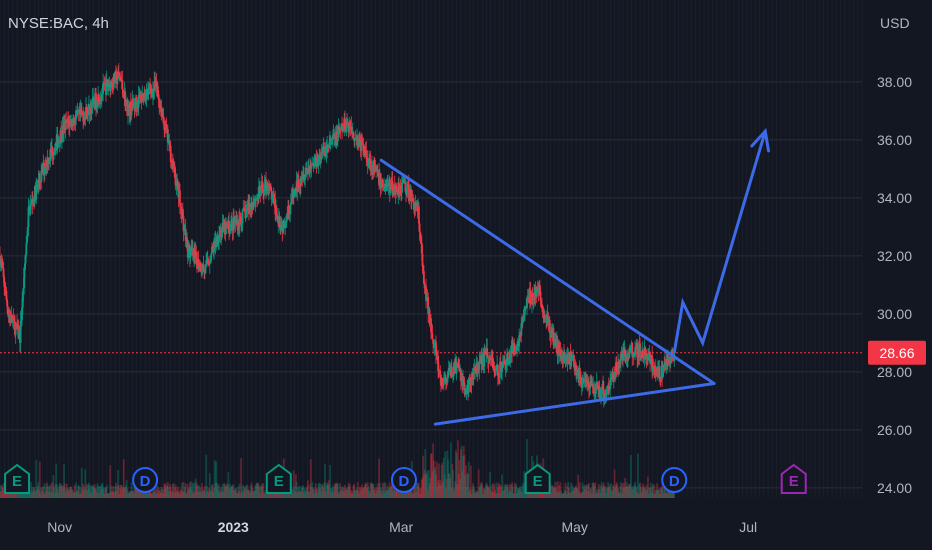  Describe the element at coordinates (145, 481) in the screenshot. I see `event-marker-label: D` at that location.